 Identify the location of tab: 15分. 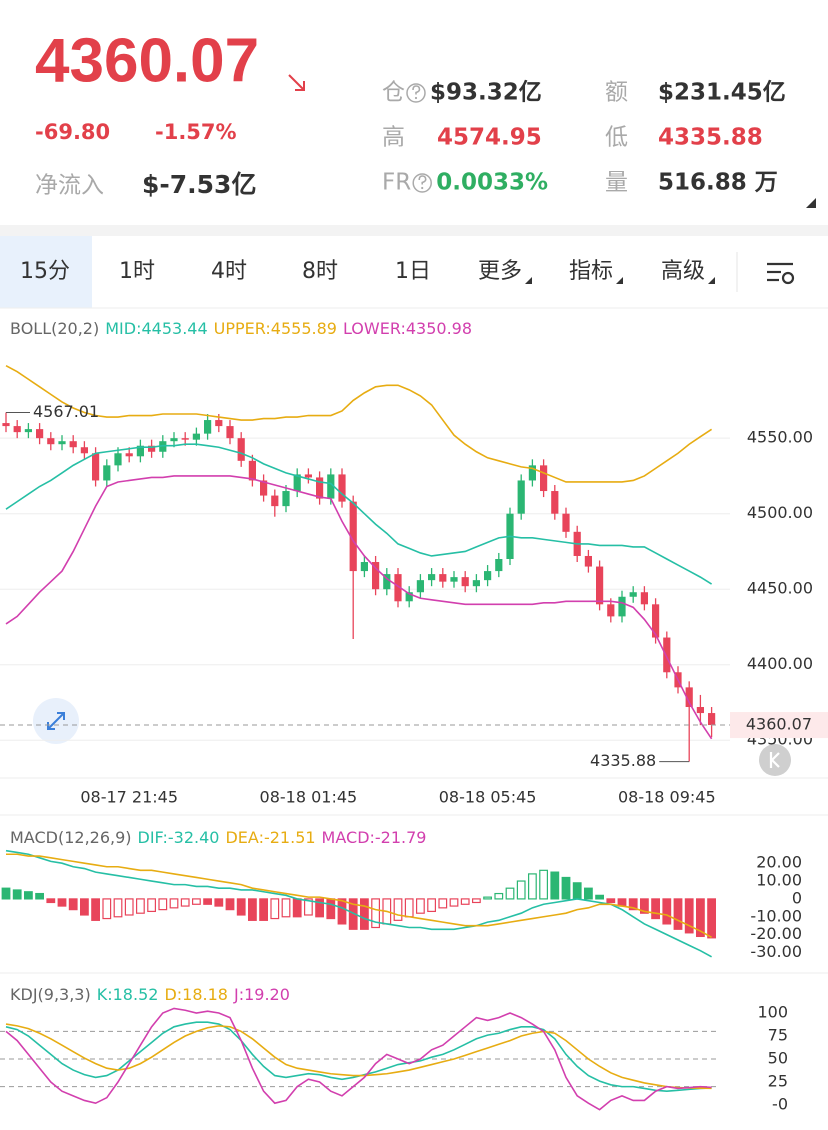
(45, 271).